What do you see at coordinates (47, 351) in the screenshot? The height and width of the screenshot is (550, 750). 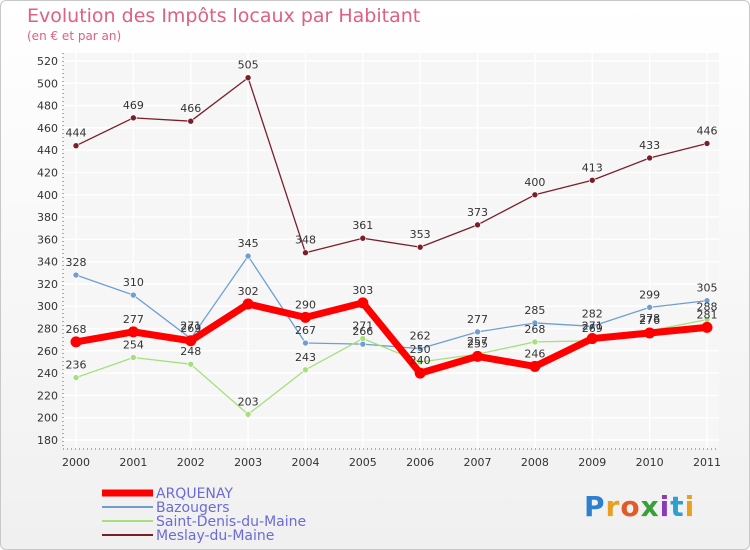 I see `y-tick-label: 260` at bounding box center [47, 351].